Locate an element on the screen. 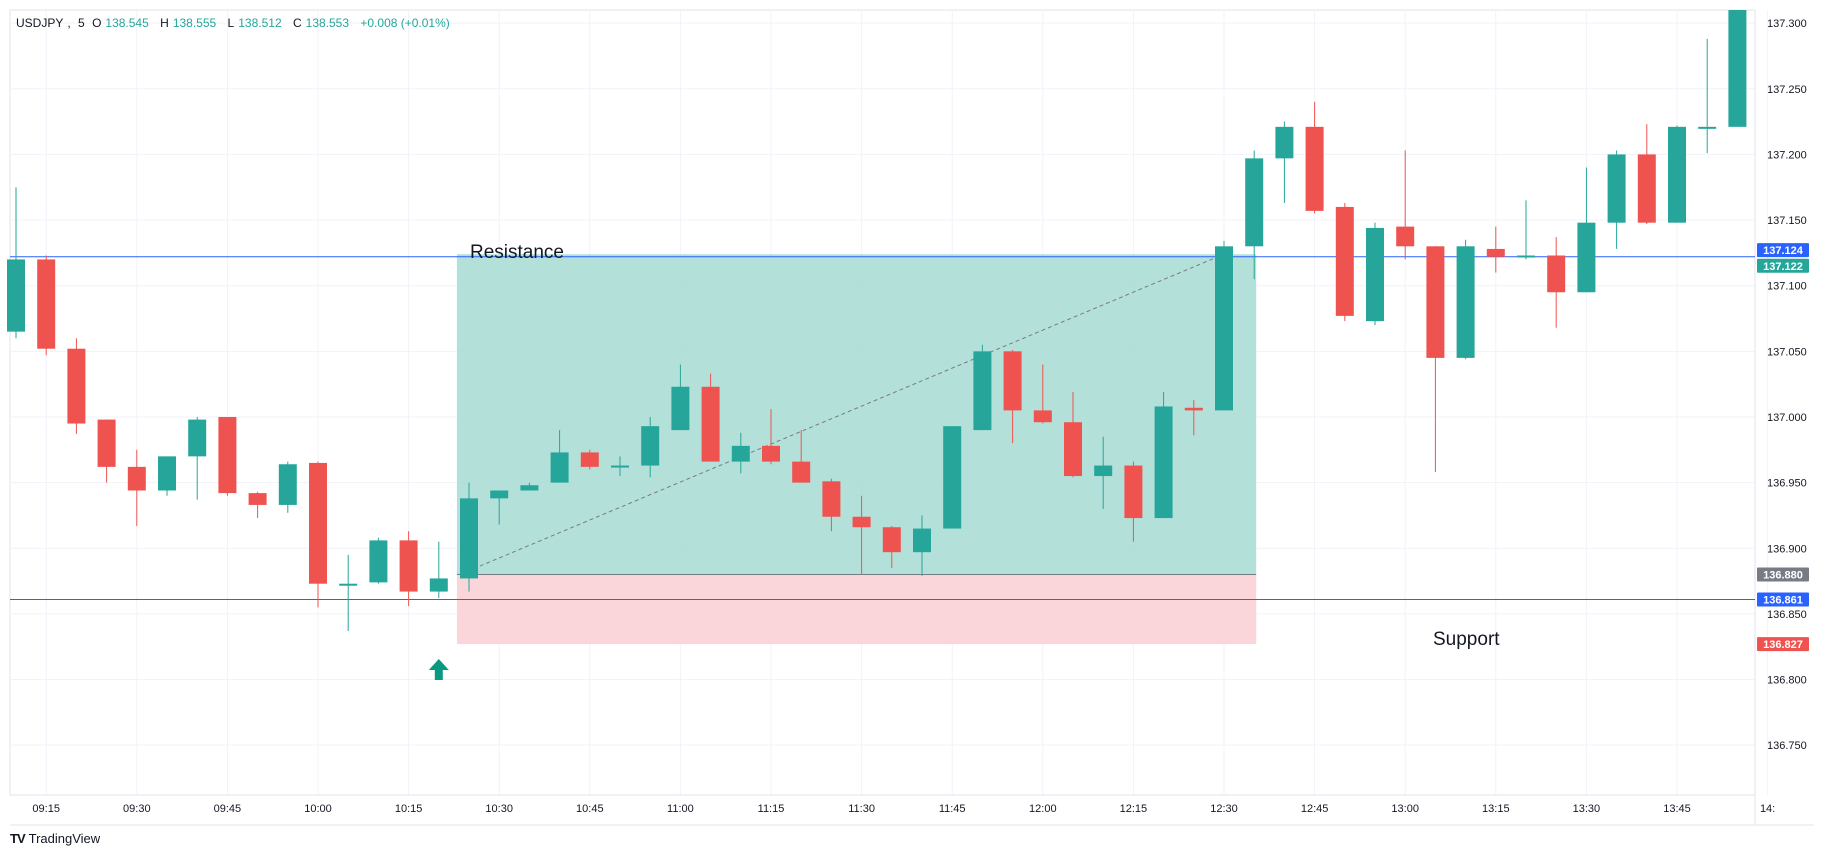 The image size is (1824, 859). x-tick-label: 13:30 is located at coordinates (1587, 809).